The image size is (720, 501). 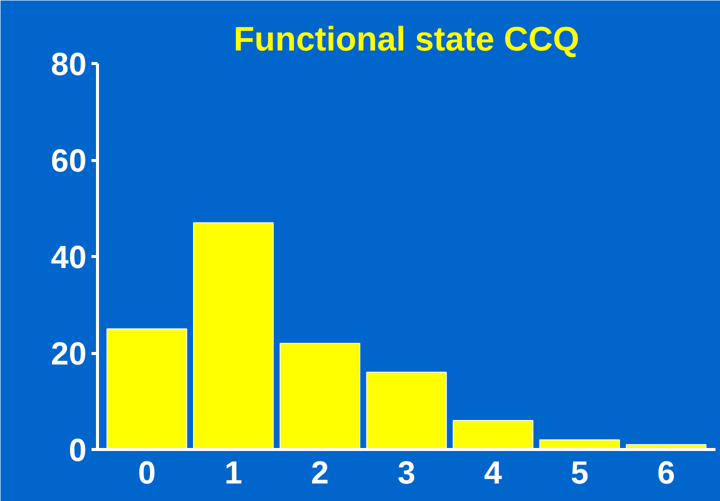 I want to click on y-tick-label: 60, so click(x=68, y=160).